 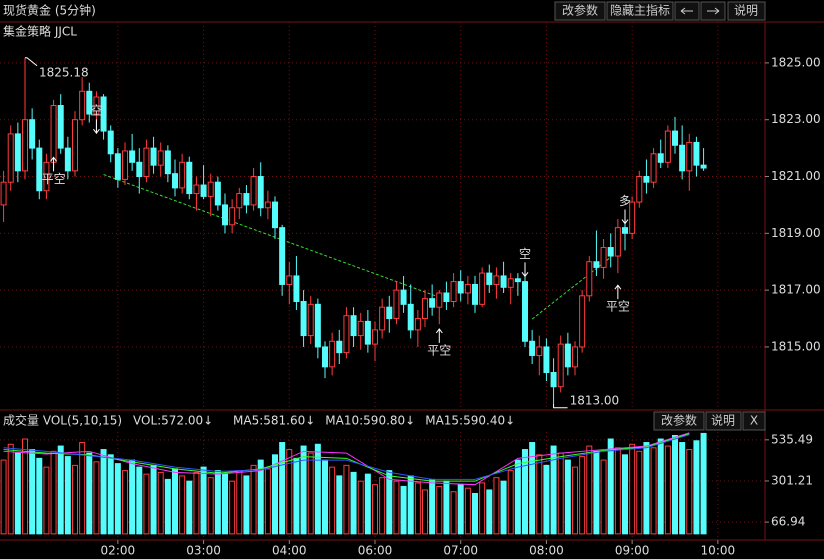 What do you see at coordinates (792, 480) in the screenshot?
I see `y-tick-label: 301.21` at bounding box center [792, 480].